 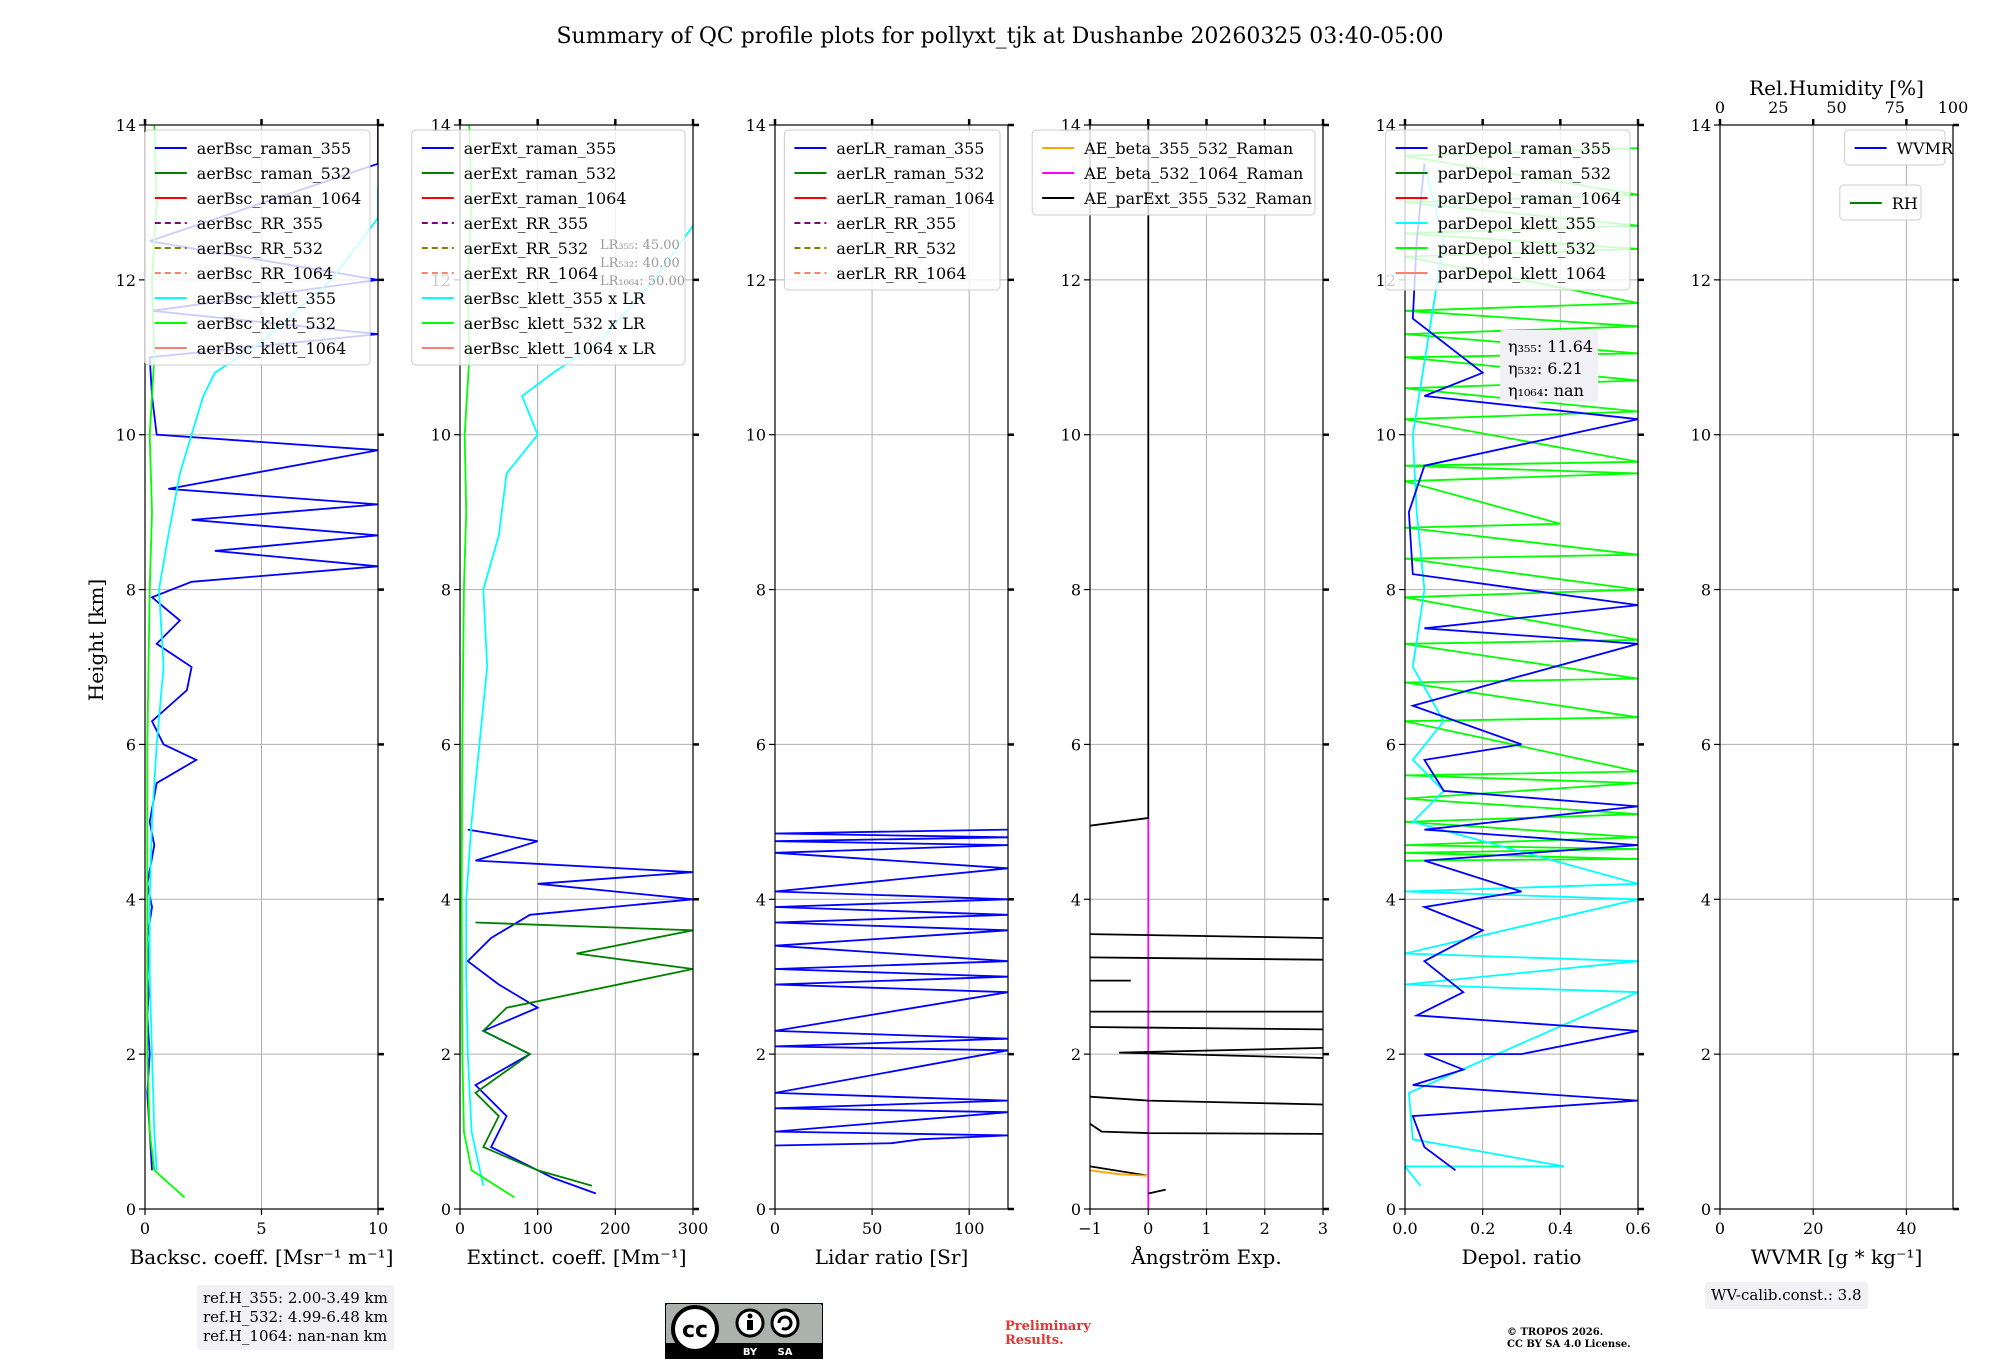 I want to click on legend-label: aerLR_raman_532, so click(x=910, y=173).